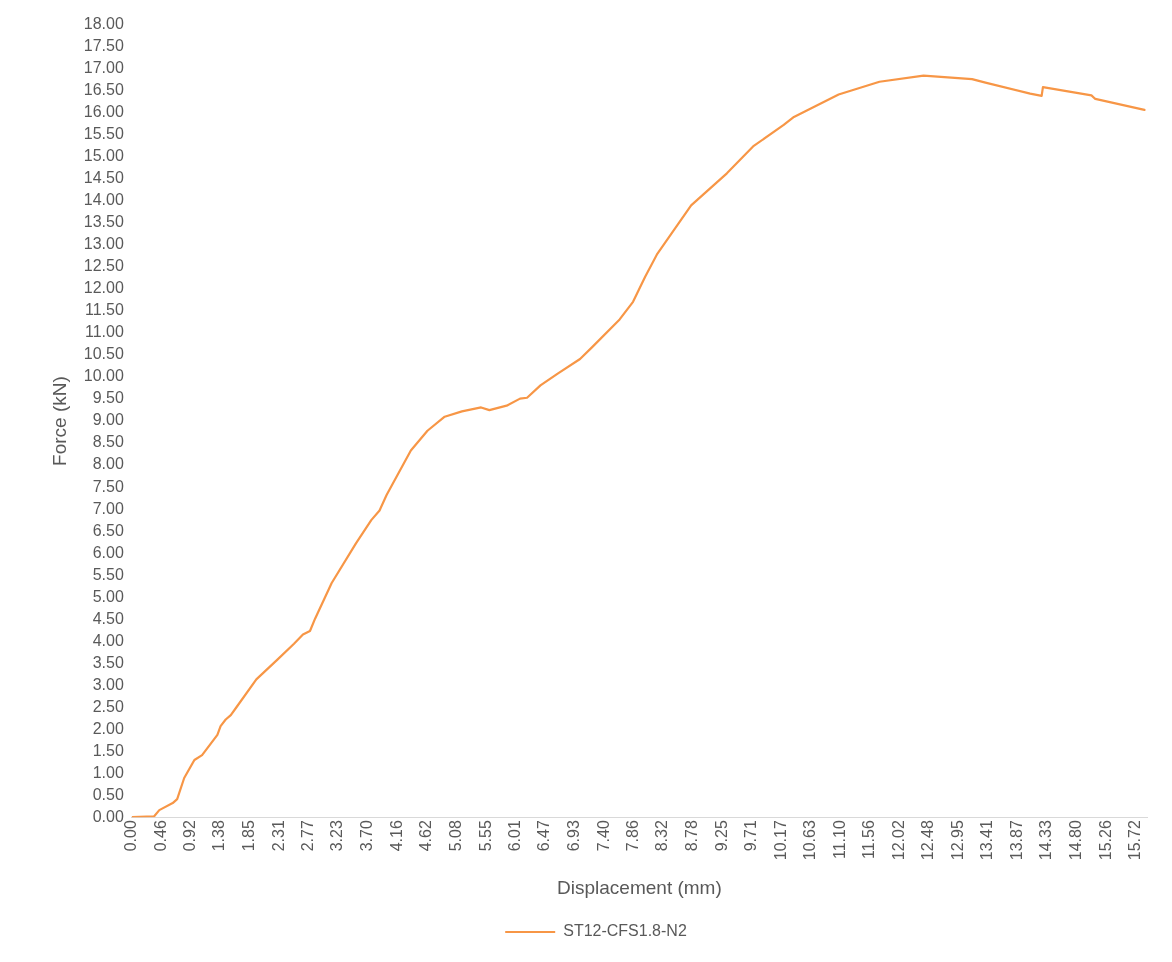 Image resolution: width=1172 pixels, height=962 pixels. Describe the element at coordinates (103, 354) in the screenshot. I see `y-tick-label: 10.50` at that location.